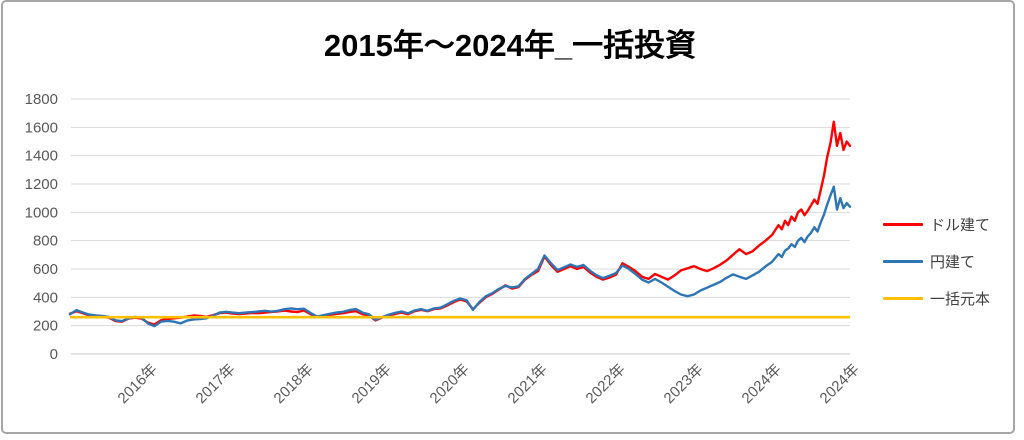  Describe the element at coordinates (953, 262) in the screenshot. I see `legend-label-jpy: 円建て` at that location.